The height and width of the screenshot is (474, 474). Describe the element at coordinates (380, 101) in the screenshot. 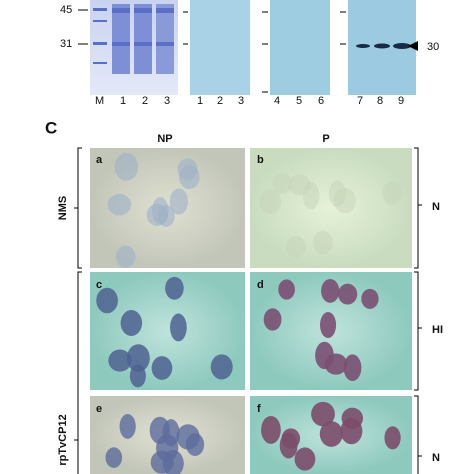

I see `lane: 8` at that location.